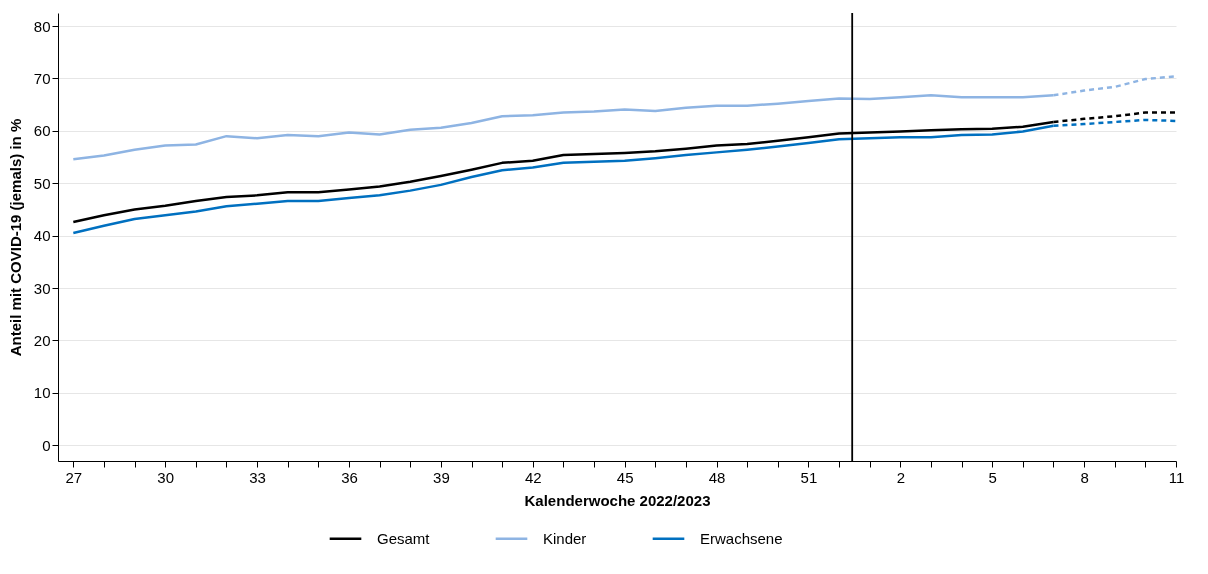  What do you see at coordinates (42, 26) in the screenshot?
I see `y-tick-label: 80` at bounding box center [42, 26].